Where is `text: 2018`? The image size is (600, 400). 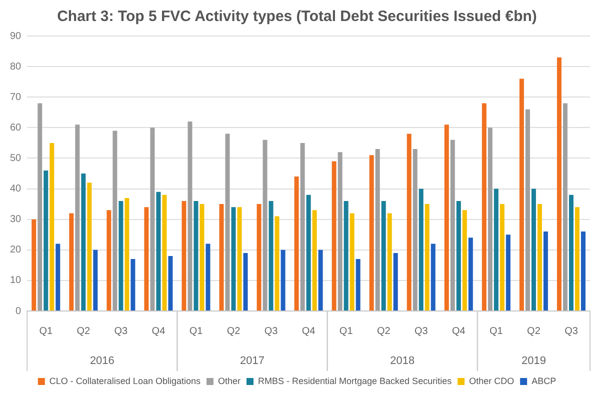
text: 2018 is located at coordinates (402, 361).